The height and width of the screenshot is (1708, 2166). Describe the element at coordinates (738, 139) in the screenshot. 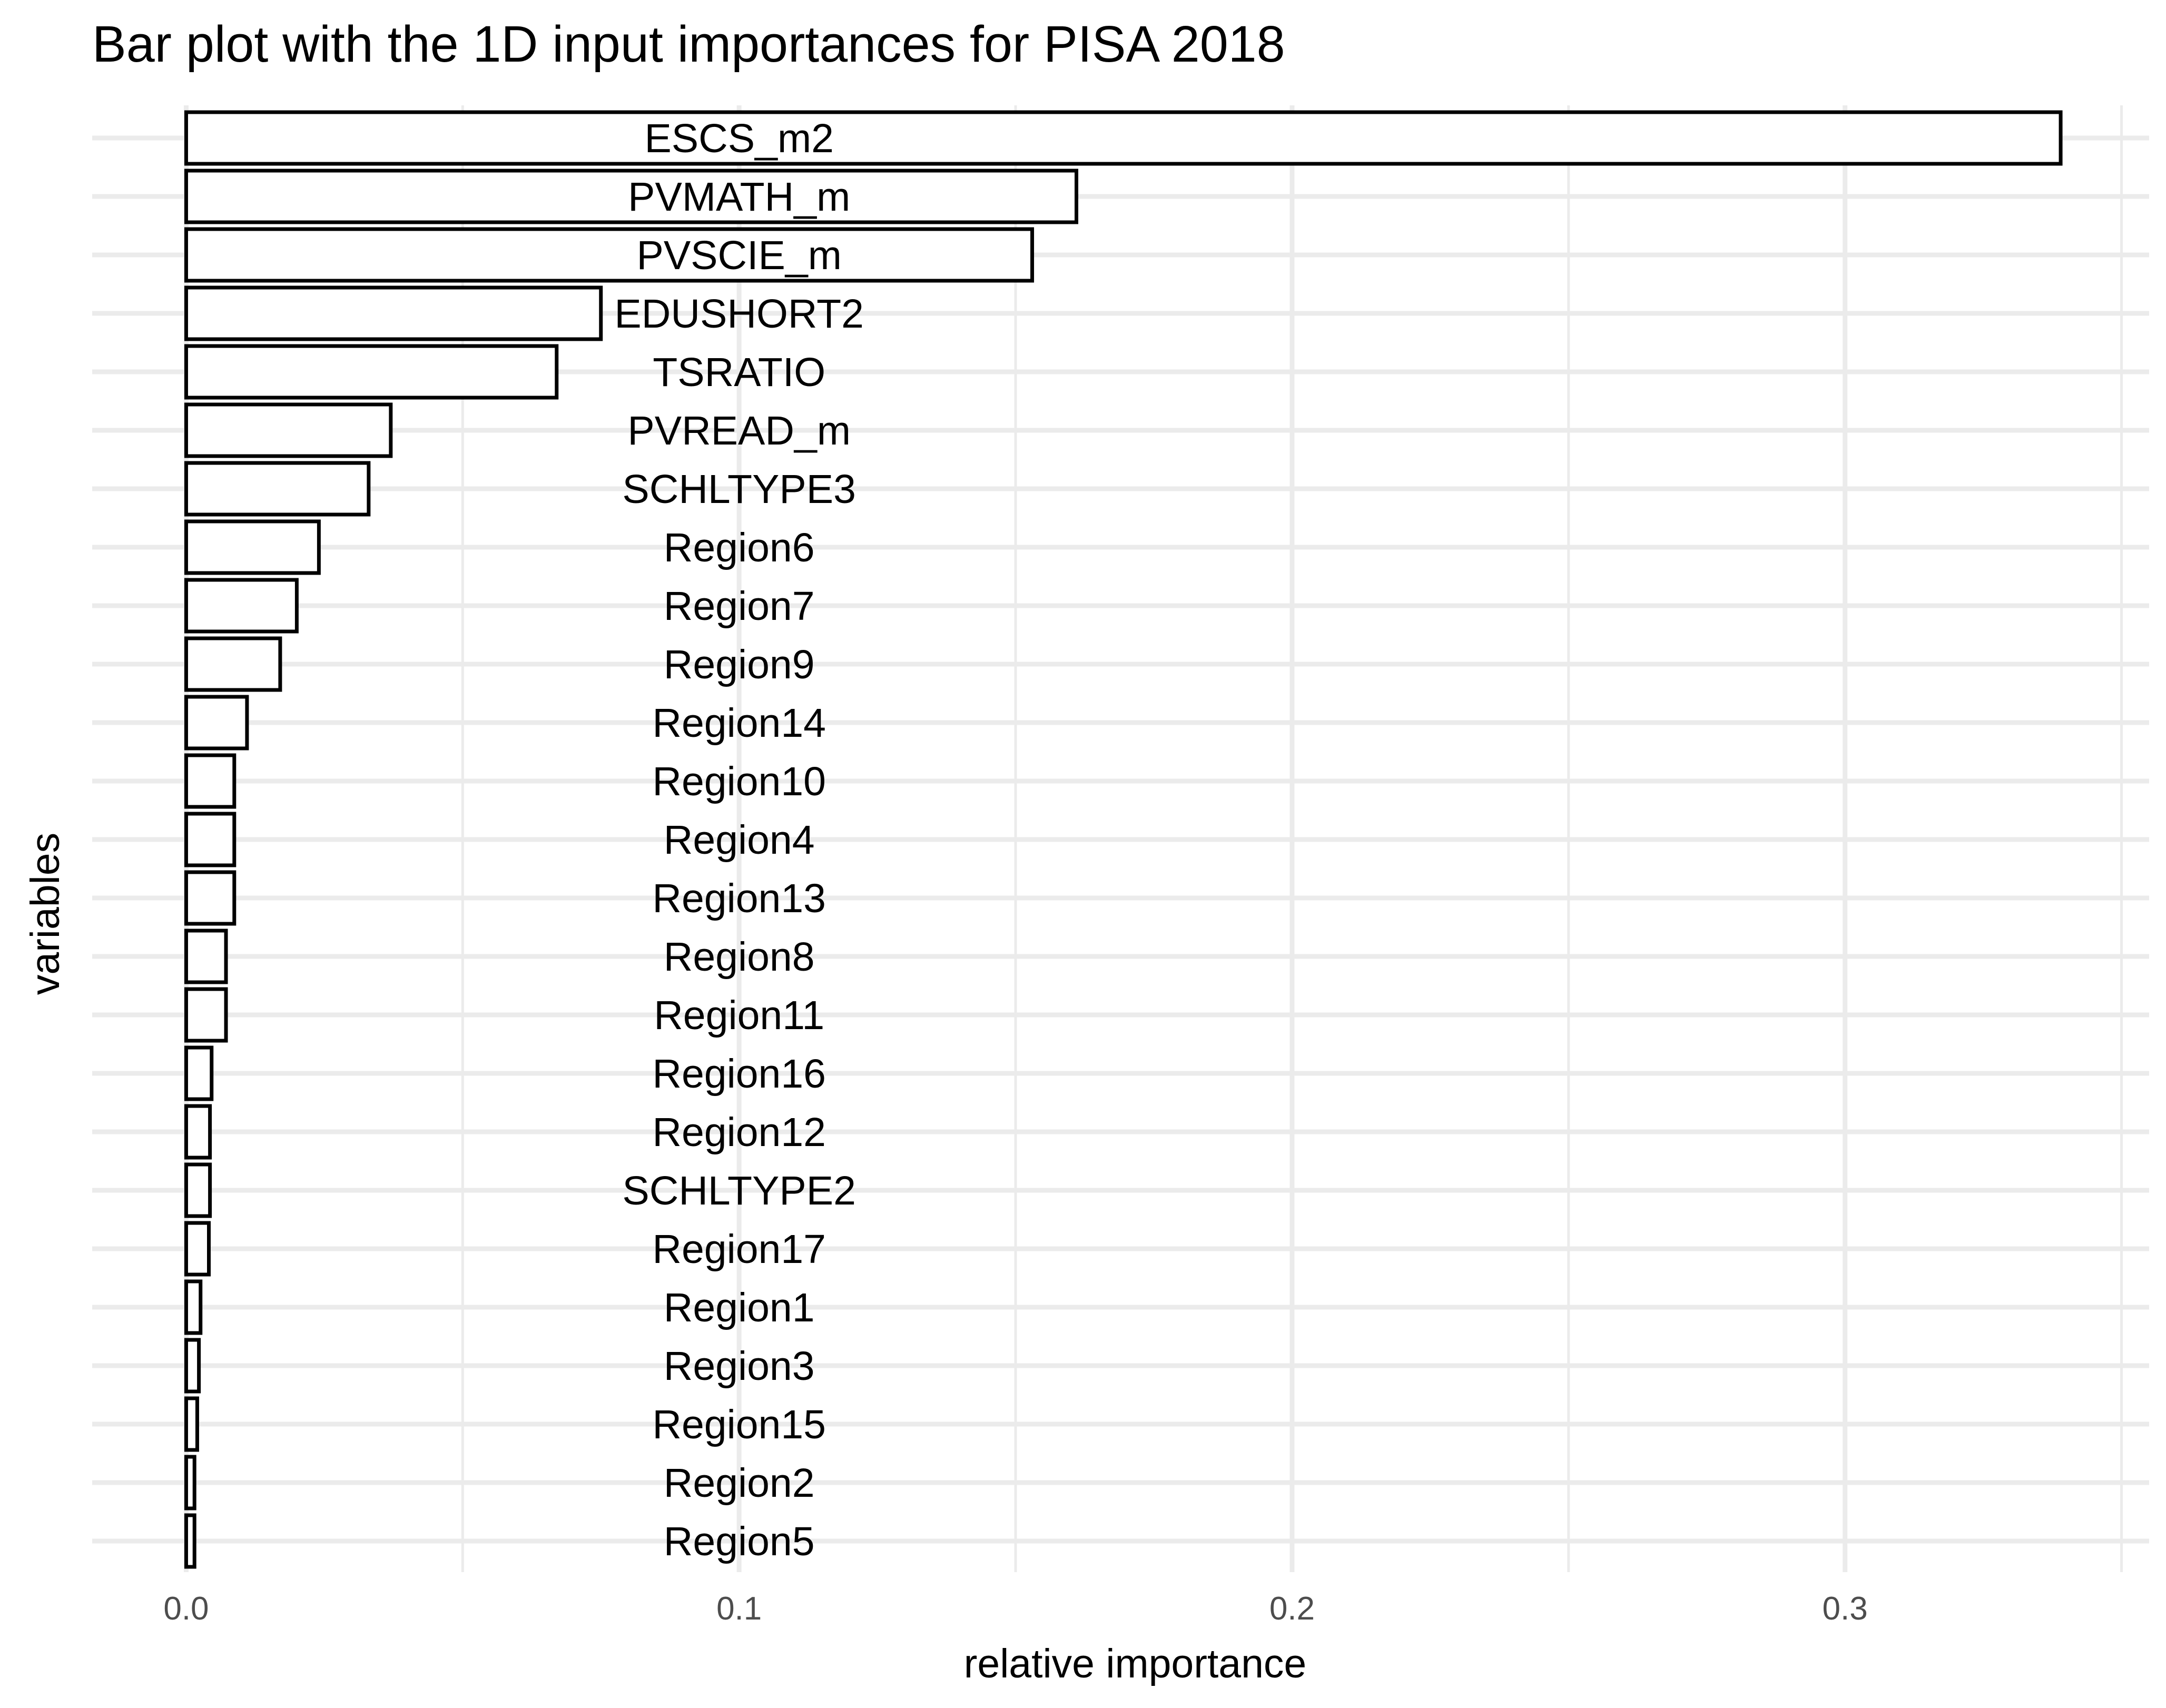

I see `bar-label: ESCS_m2` at that location.